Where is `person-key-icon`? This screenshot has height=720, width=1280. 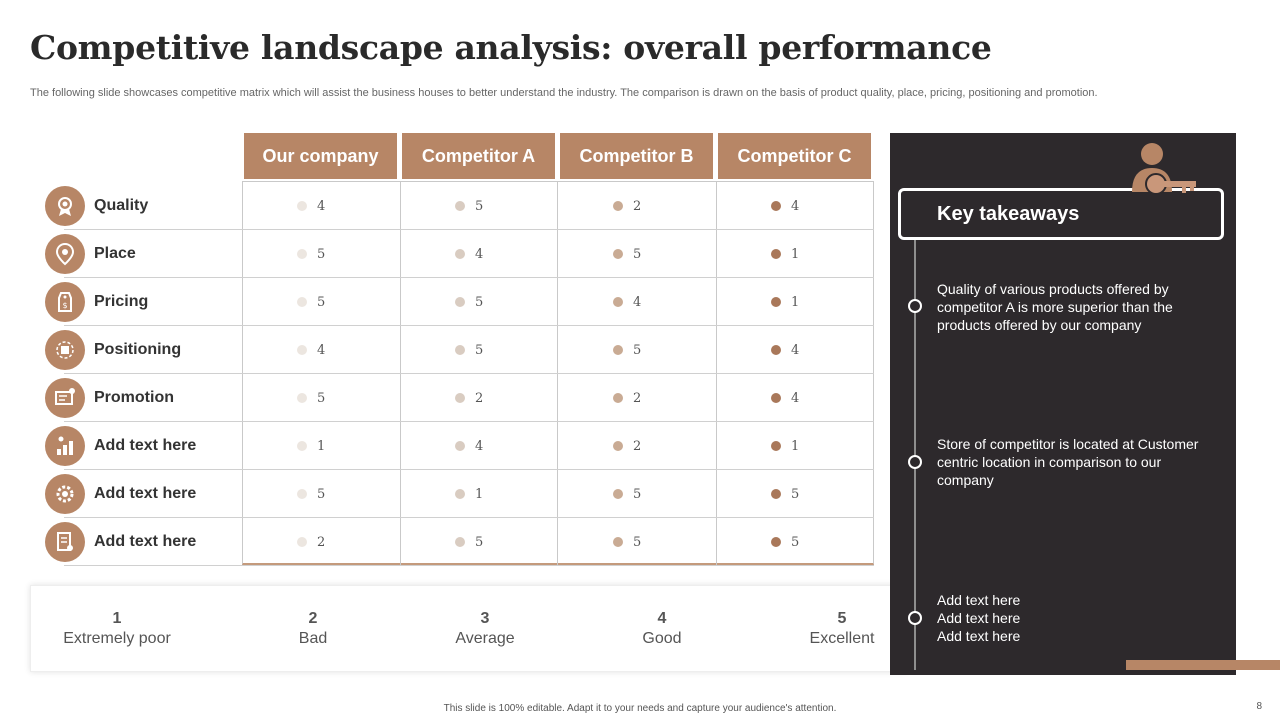
person-key-icon is located at coordinates (1164, 169).